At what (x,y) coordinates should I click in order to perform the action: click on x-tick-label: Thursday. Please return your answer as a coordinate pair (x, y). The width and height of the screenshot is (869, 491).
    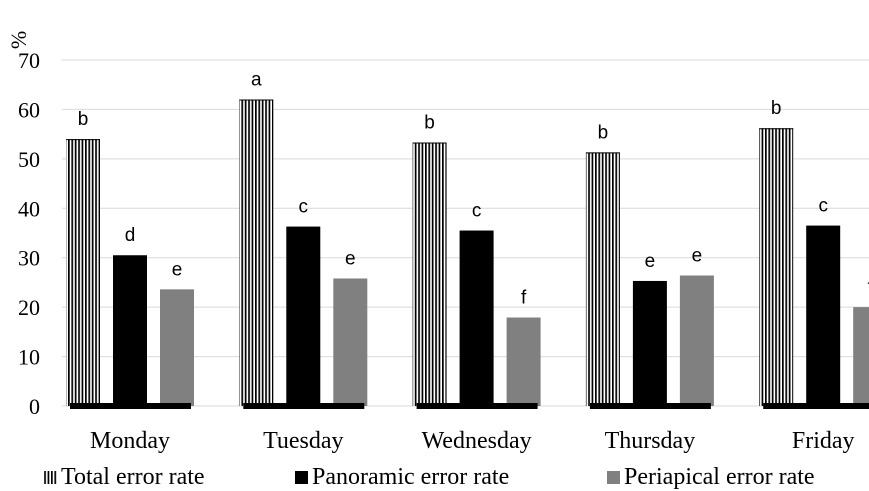
    Looking at the image, I should click on (650, 441).